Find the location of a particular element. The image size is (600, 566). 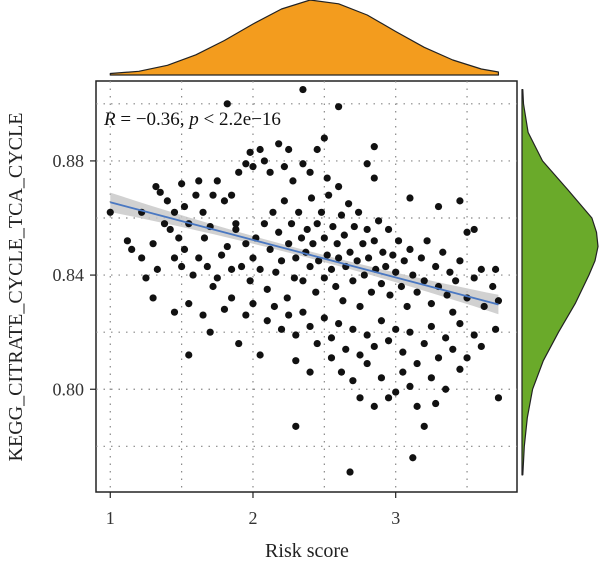

x-tick-label: 3 is located at coordinates (395, 518).